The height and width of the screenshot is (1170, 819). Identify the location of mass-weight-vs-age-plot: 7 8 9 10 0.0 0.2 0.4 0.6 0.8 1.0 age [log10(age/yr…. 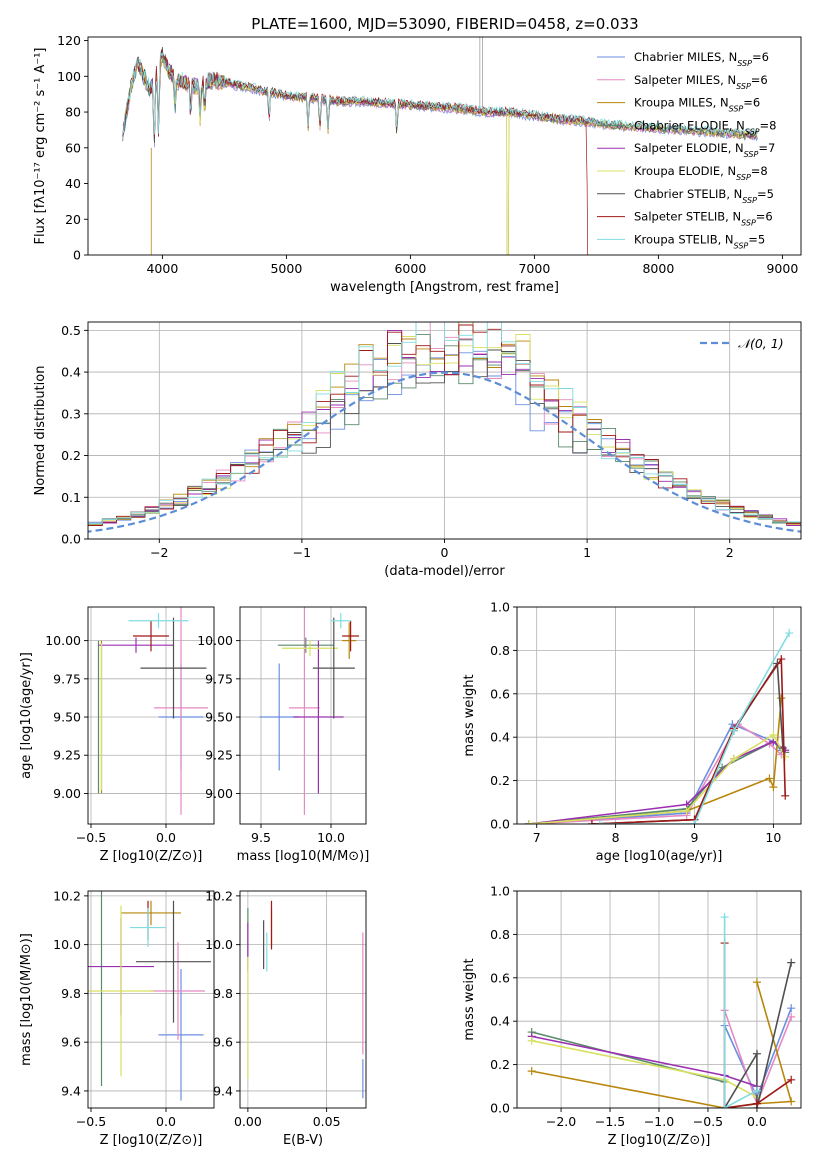
(632, 732).